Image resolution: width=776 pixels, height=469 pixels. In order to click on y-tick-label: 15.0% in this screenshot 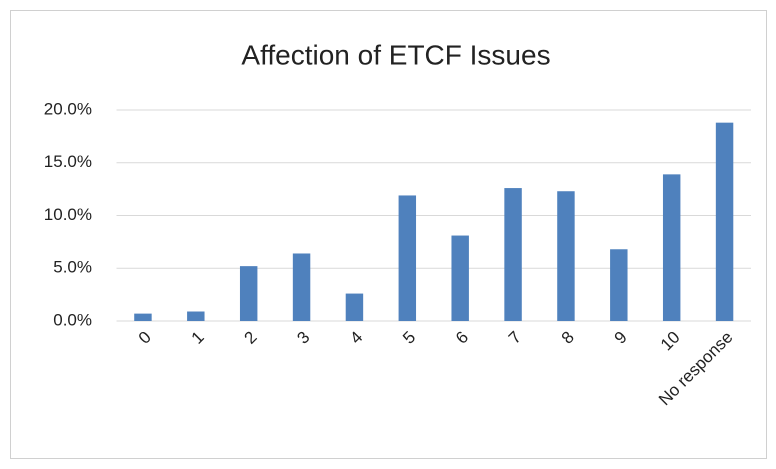, I will do `click(68, 161)`.